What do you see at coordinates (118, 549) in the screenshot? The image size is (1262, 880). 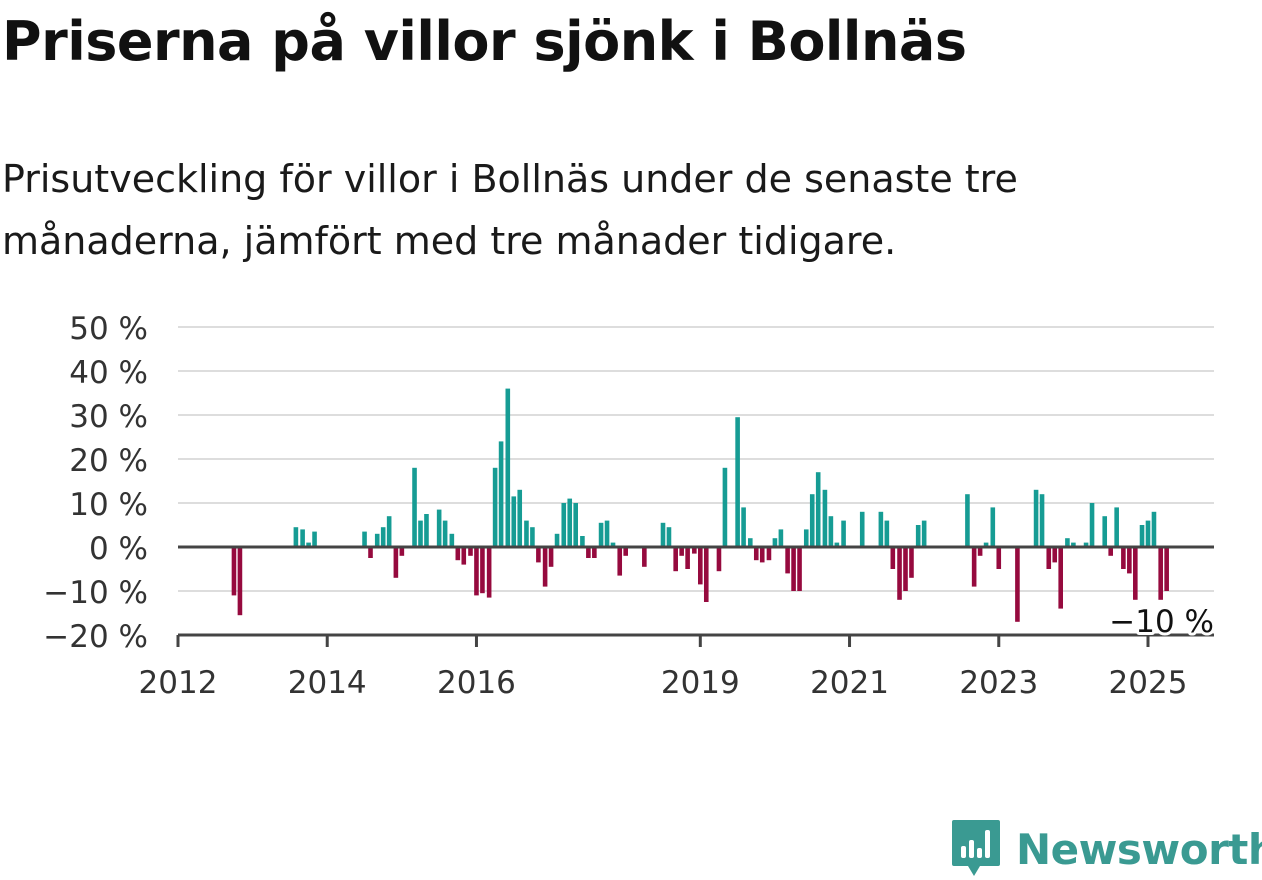 I see `y-tick-label: 0 %` at bounding box center [118, 549].